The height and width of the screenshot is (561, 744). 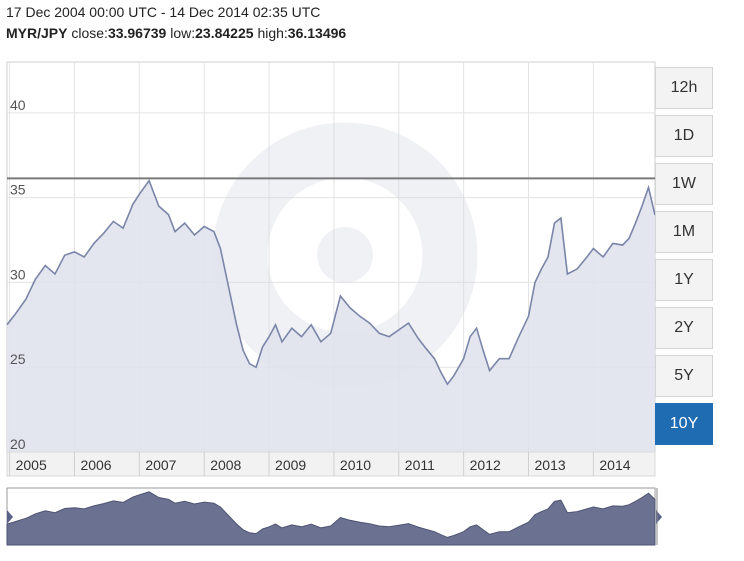 I want to click on y-tick-label: 25, so click(x=18, y=359).